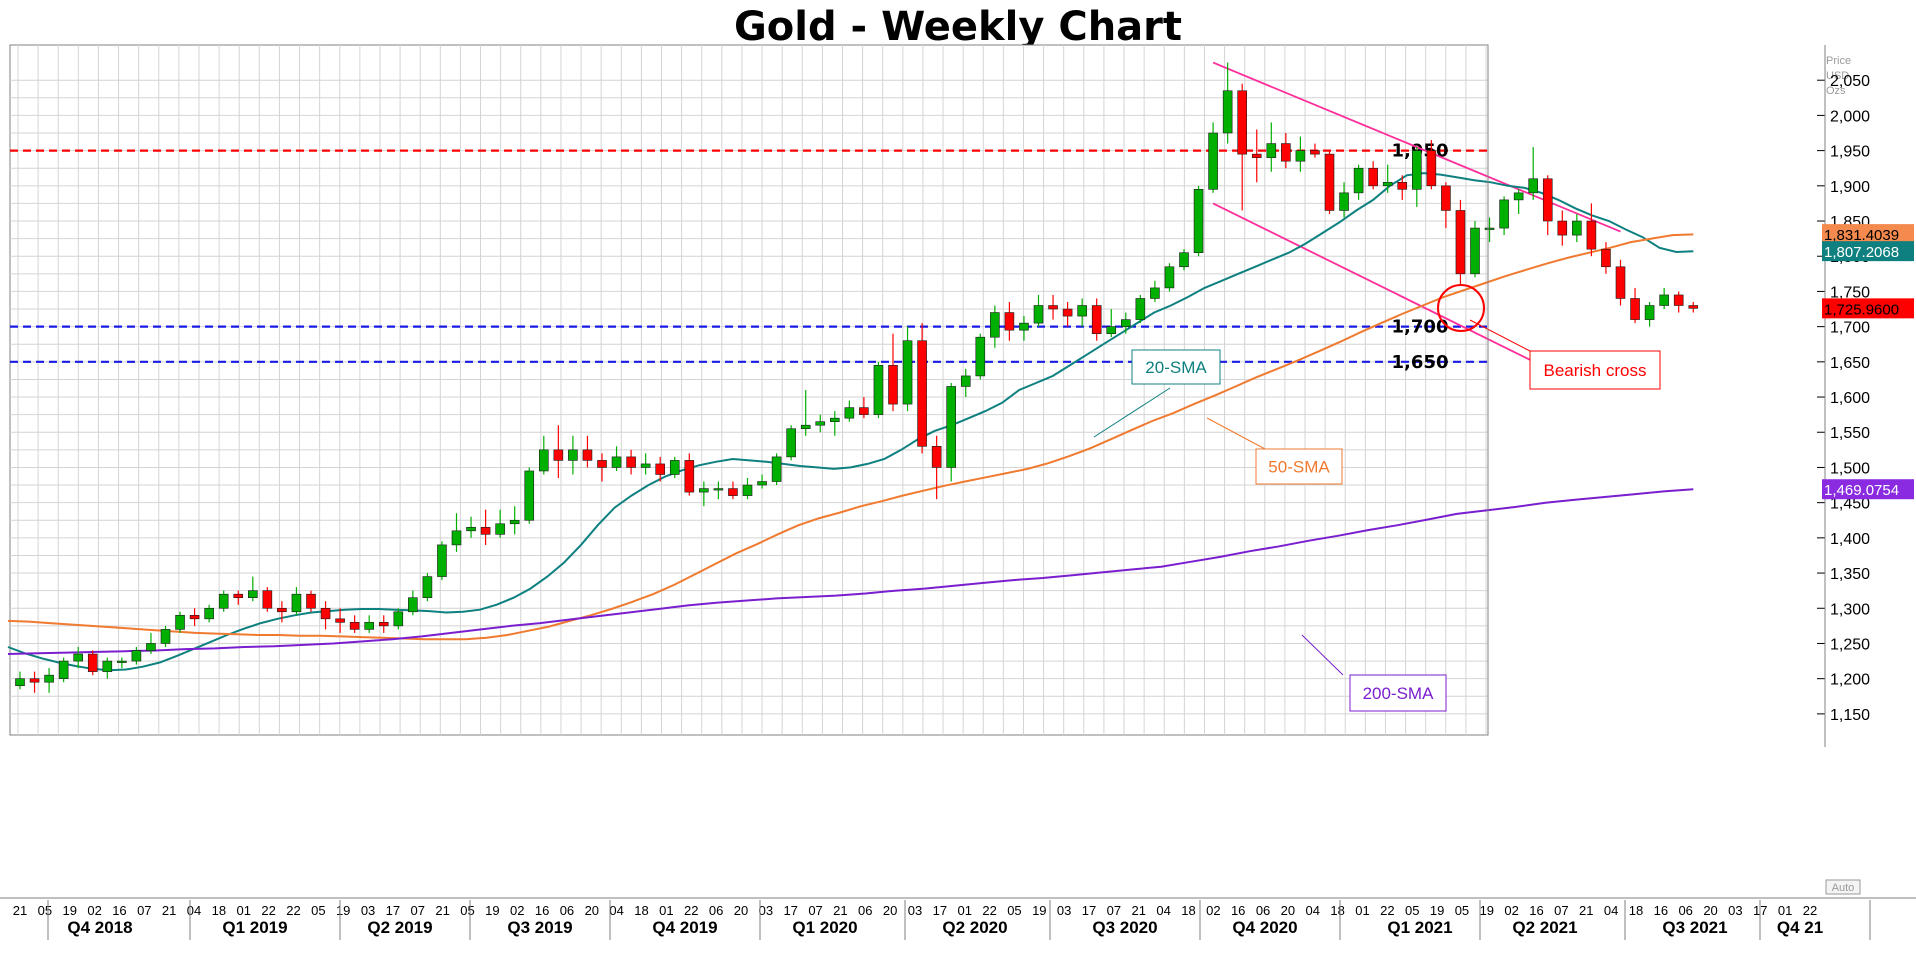 Image resolution: width=1916 pixels, height=954 pixels. I want to click on y-tick-label: 1,550, so click(1850, 433).